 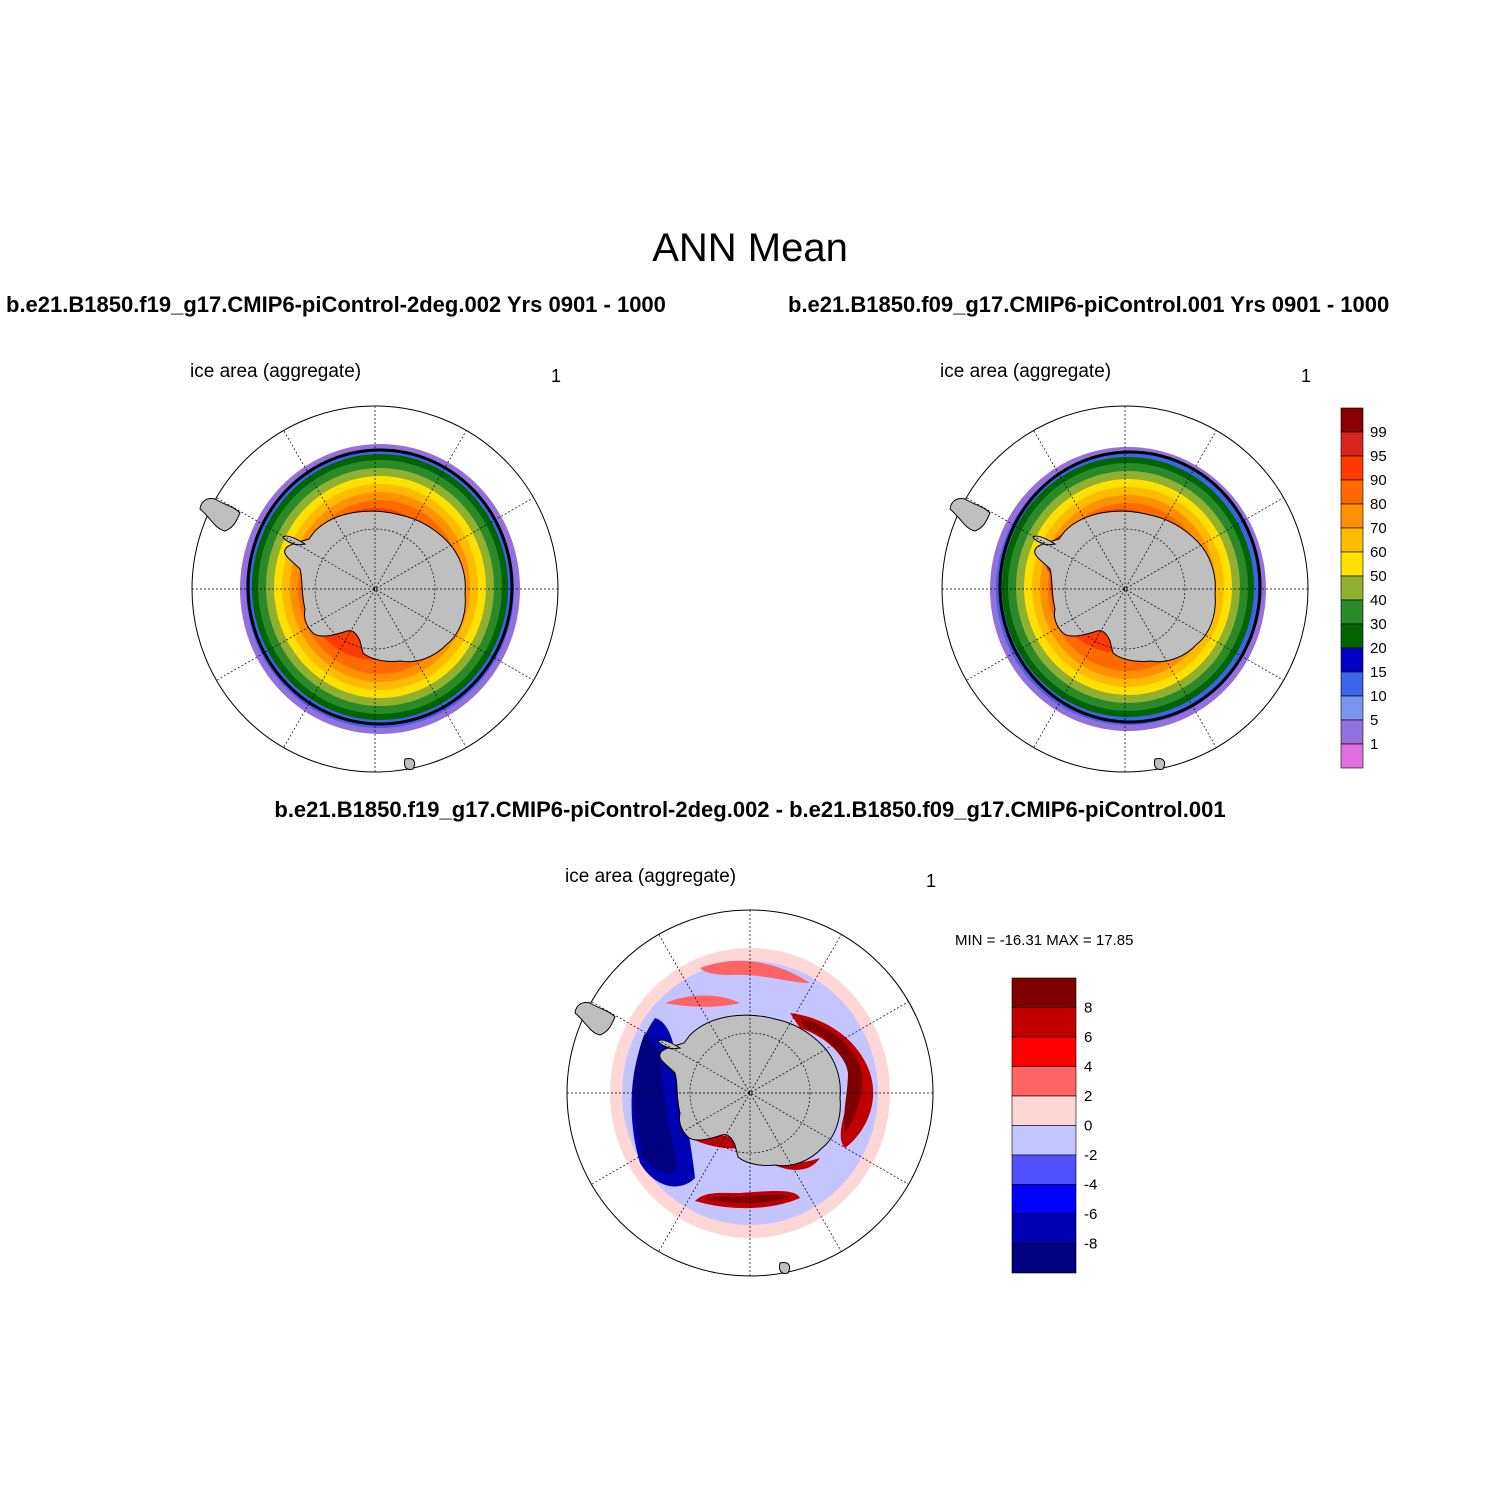 I want to click on difference-colorbar-tick-label: 6, so click(x=1088, y=1037).